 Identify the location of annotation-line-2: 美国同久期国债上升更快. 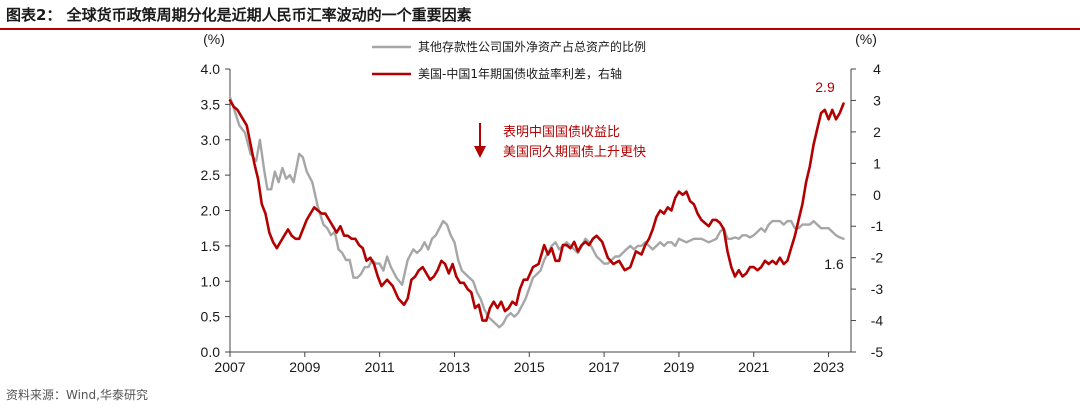
(574, 152).